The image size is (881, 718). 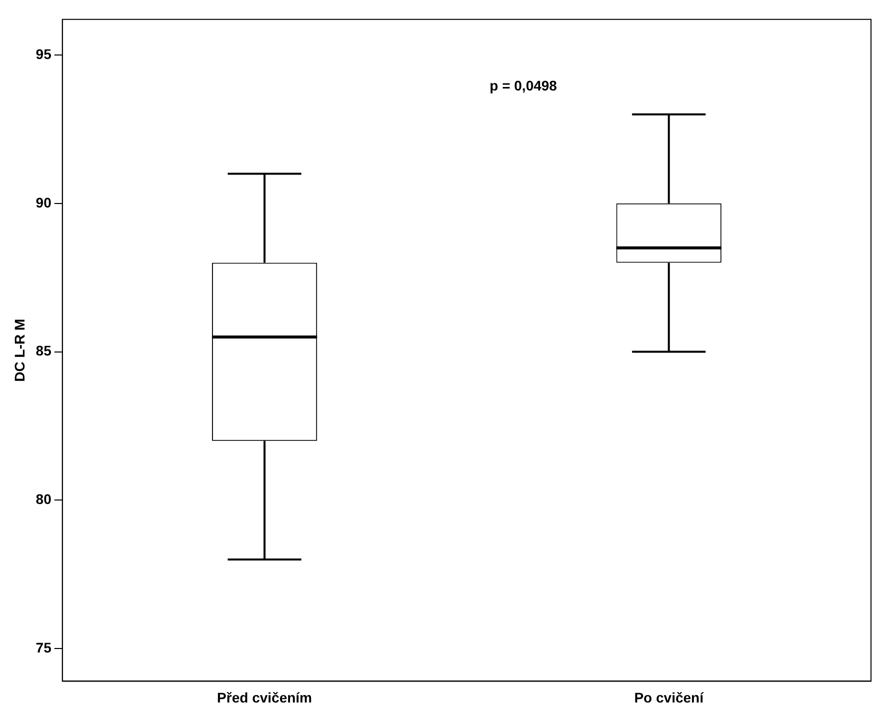 What do you see at coordinates (44, 202) in the screenshot?
I see `y-tick-label: 90` at bounding box center [44, 202].